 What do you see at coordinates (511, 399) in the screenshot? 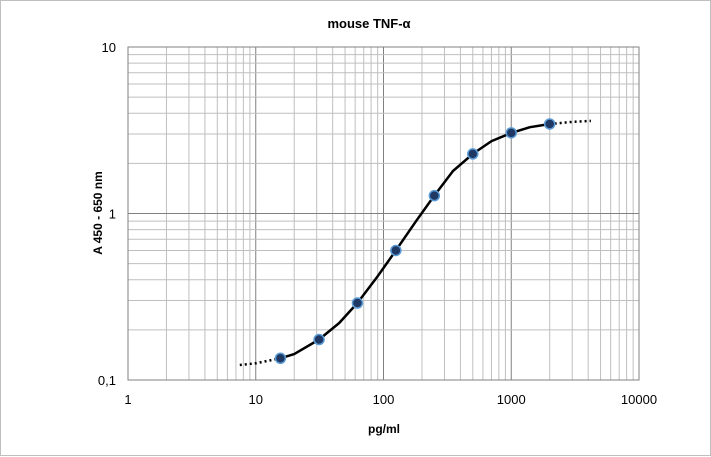
I see `x-tick-label: 1000` at bounding box center [511, 399].